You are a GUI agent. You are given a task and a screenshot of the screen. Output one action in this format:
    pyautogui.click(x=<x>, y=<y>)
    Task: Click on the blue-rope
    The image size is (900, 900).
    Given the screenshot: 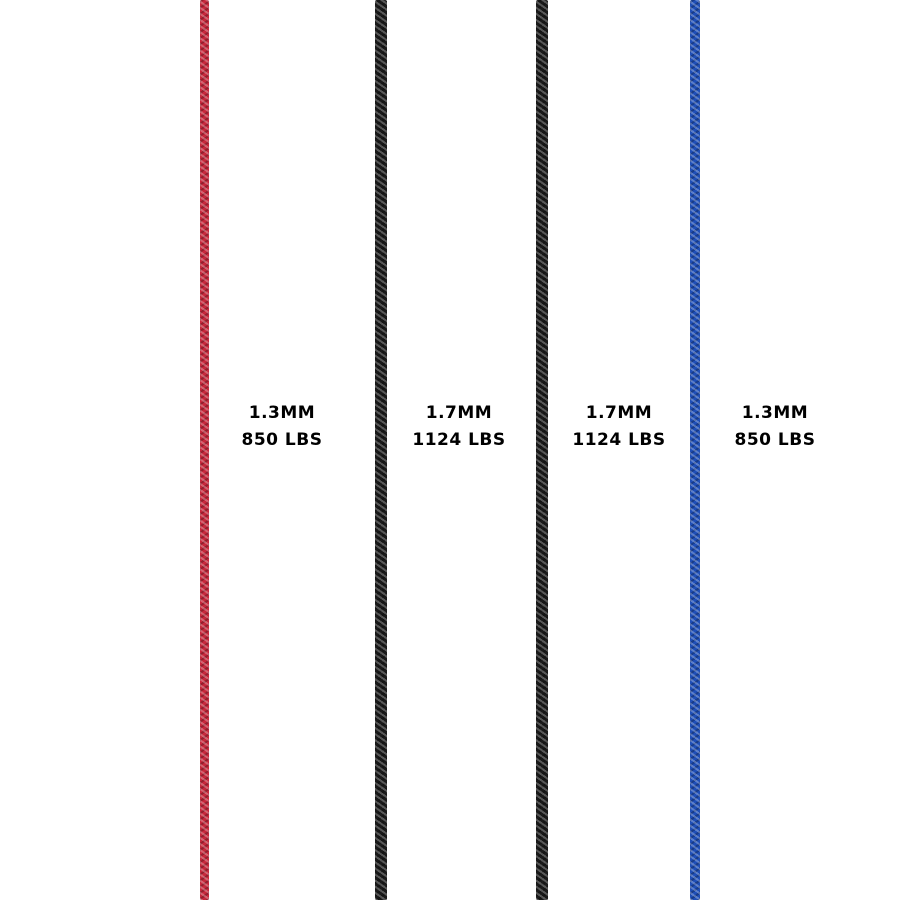 What is the action you would take?
    pyautogui.click(x=695, y=450)
    